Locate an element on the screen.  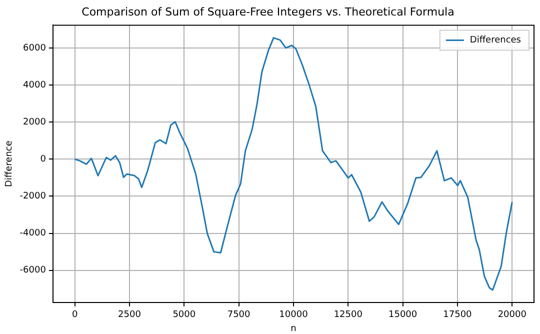
y-axis-title: Difference is located at coordinates (9, 164).